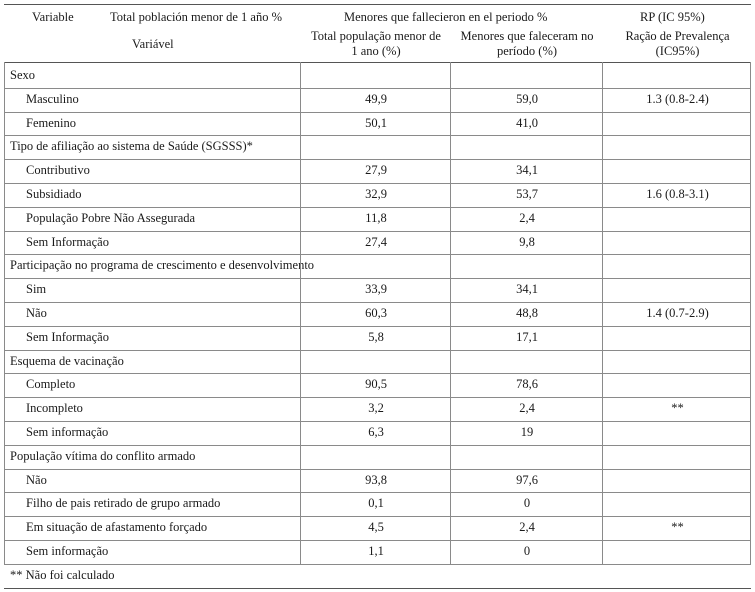  I want to click on value-total: 49,9, so click(376, 98).